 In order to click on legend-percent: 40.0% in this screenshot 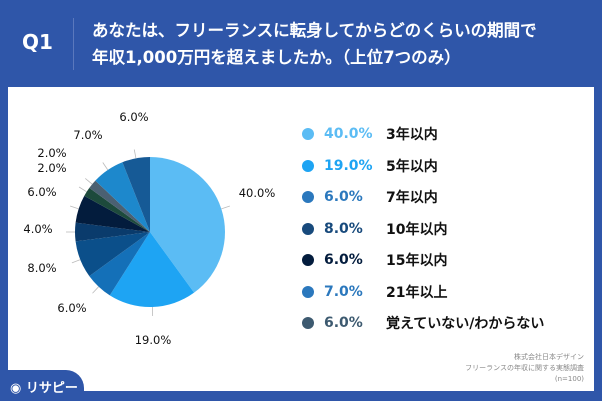, I will do `click(348, 134)`.